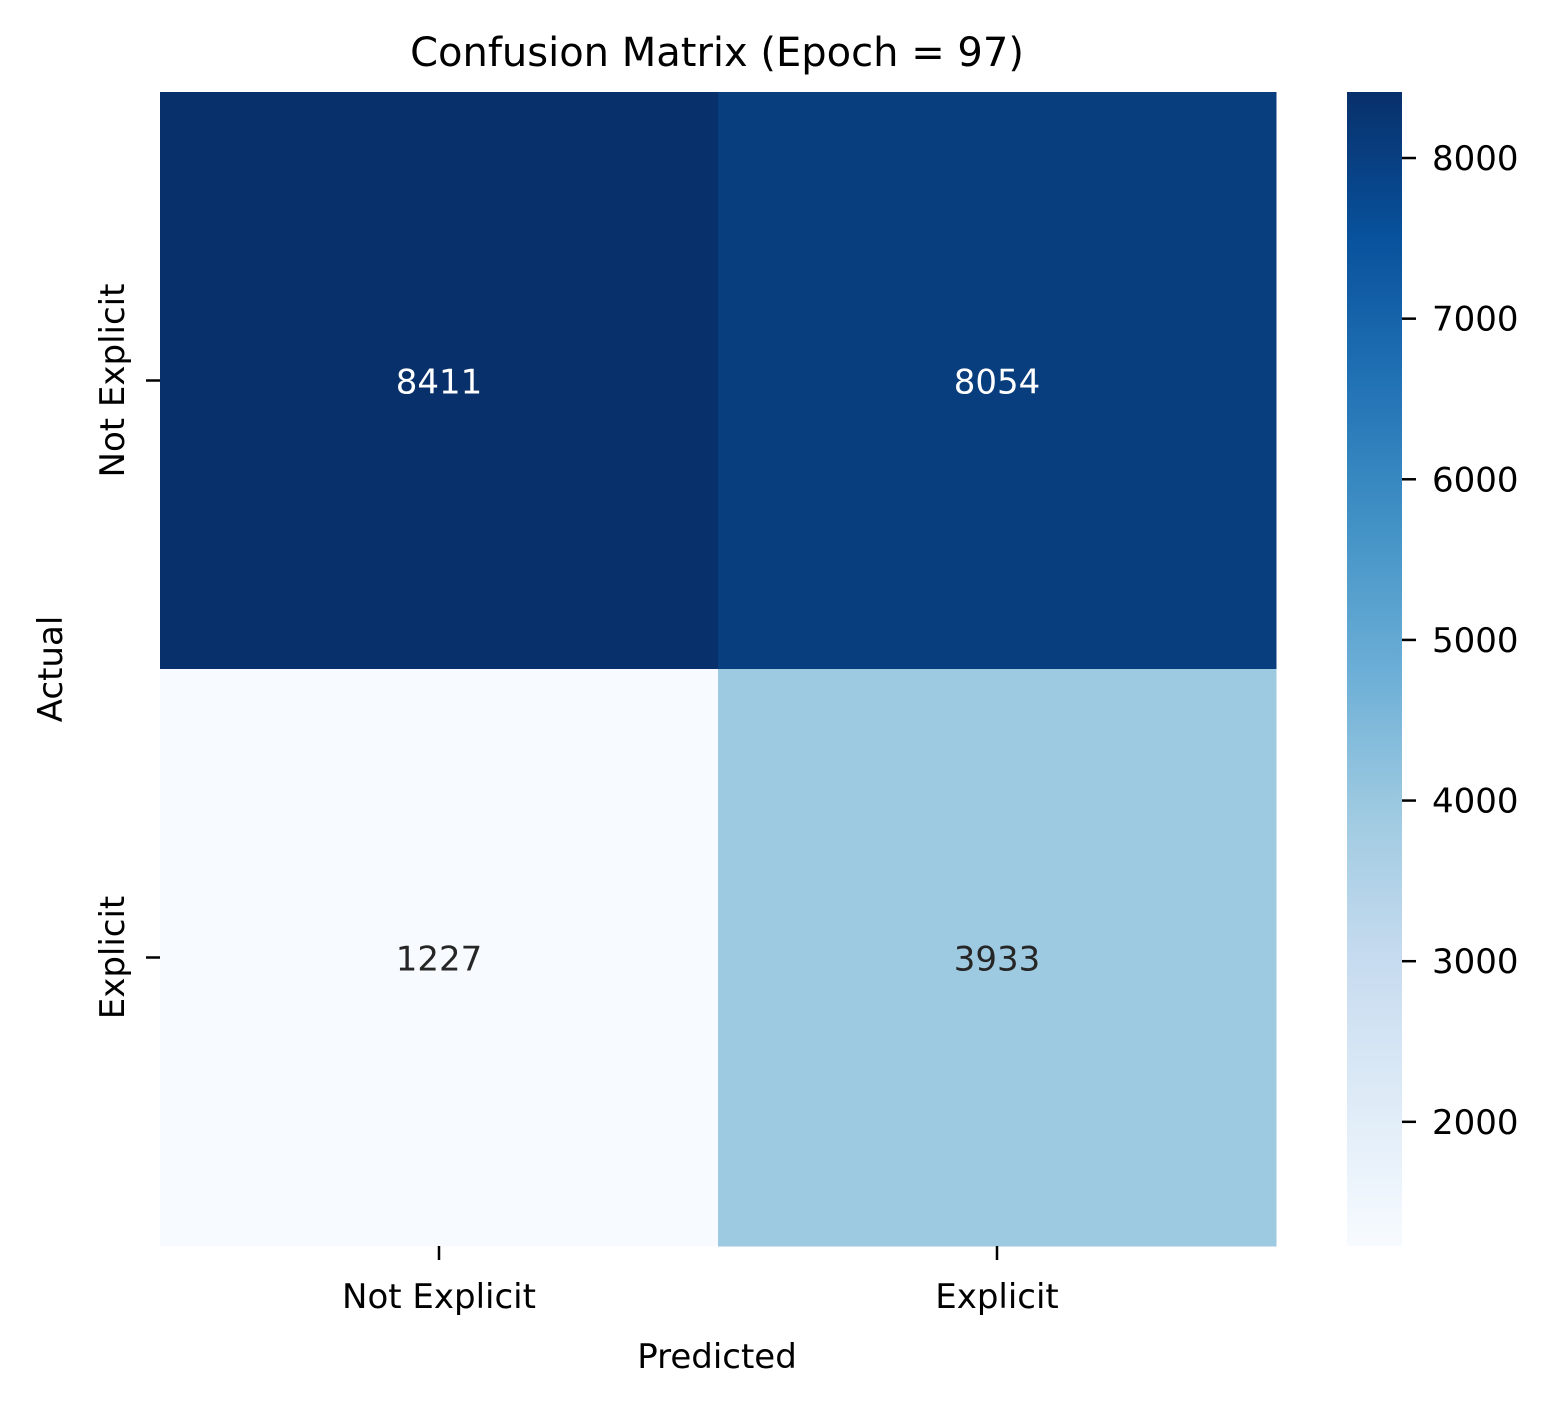 The height and width of the screenshot is (1411, 1568). I want to click on cell-value-label: 8411, so click(439, 383).